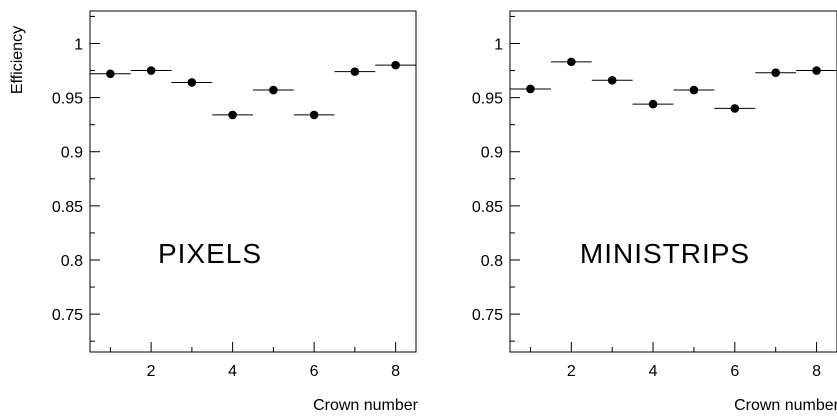  Describe the element at coordinates (17, 60) in the screenshot. I see `y-axis-label: Efficiency` at that location.